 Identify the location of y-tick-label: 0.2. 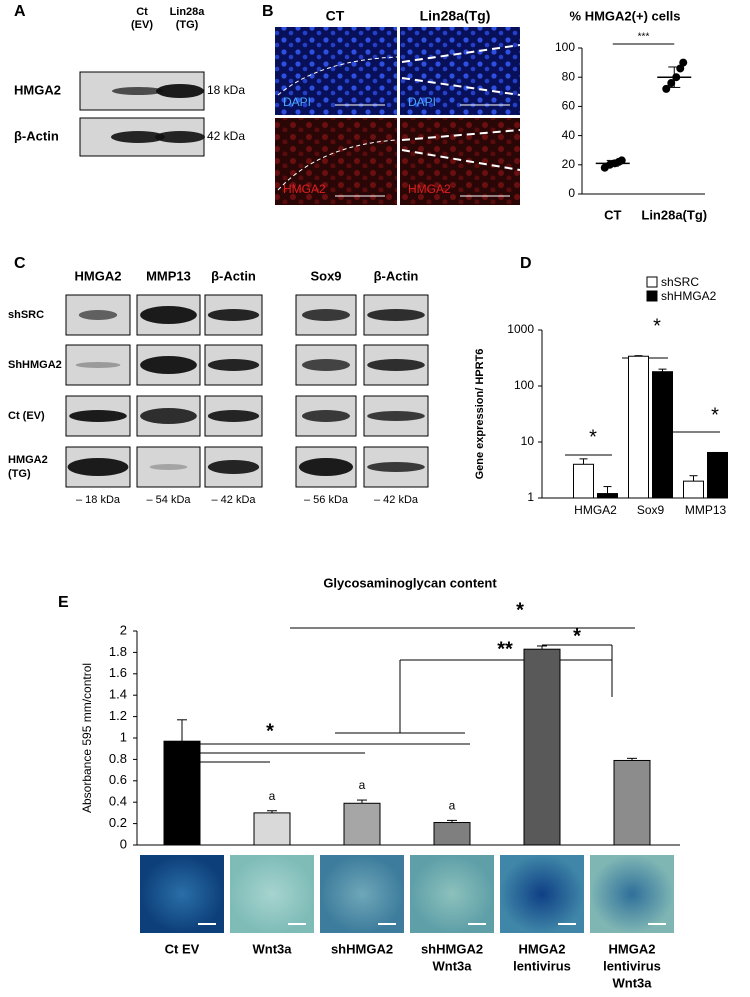
(118, 822).